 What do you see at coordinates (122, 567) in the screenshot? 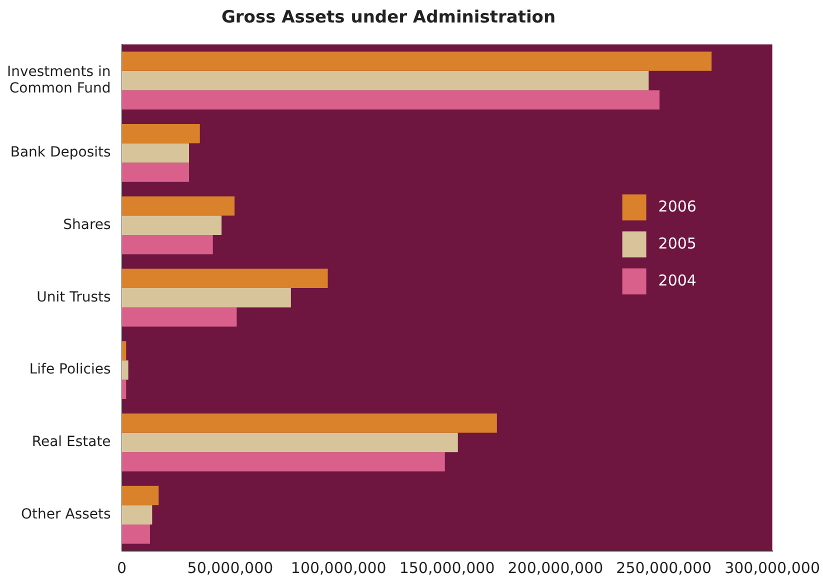
I see `x-tick-label: 0` at bounding box center [122, 567].